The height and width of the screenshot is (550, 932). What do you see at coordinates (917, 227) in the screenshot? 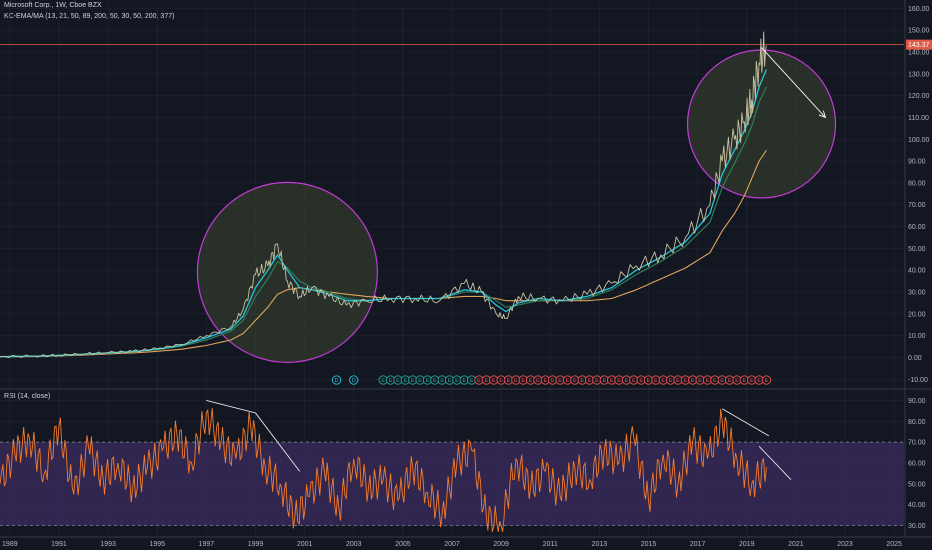
I see `price-axis-tick-label: 60.00` at bounding box center [917, 227].